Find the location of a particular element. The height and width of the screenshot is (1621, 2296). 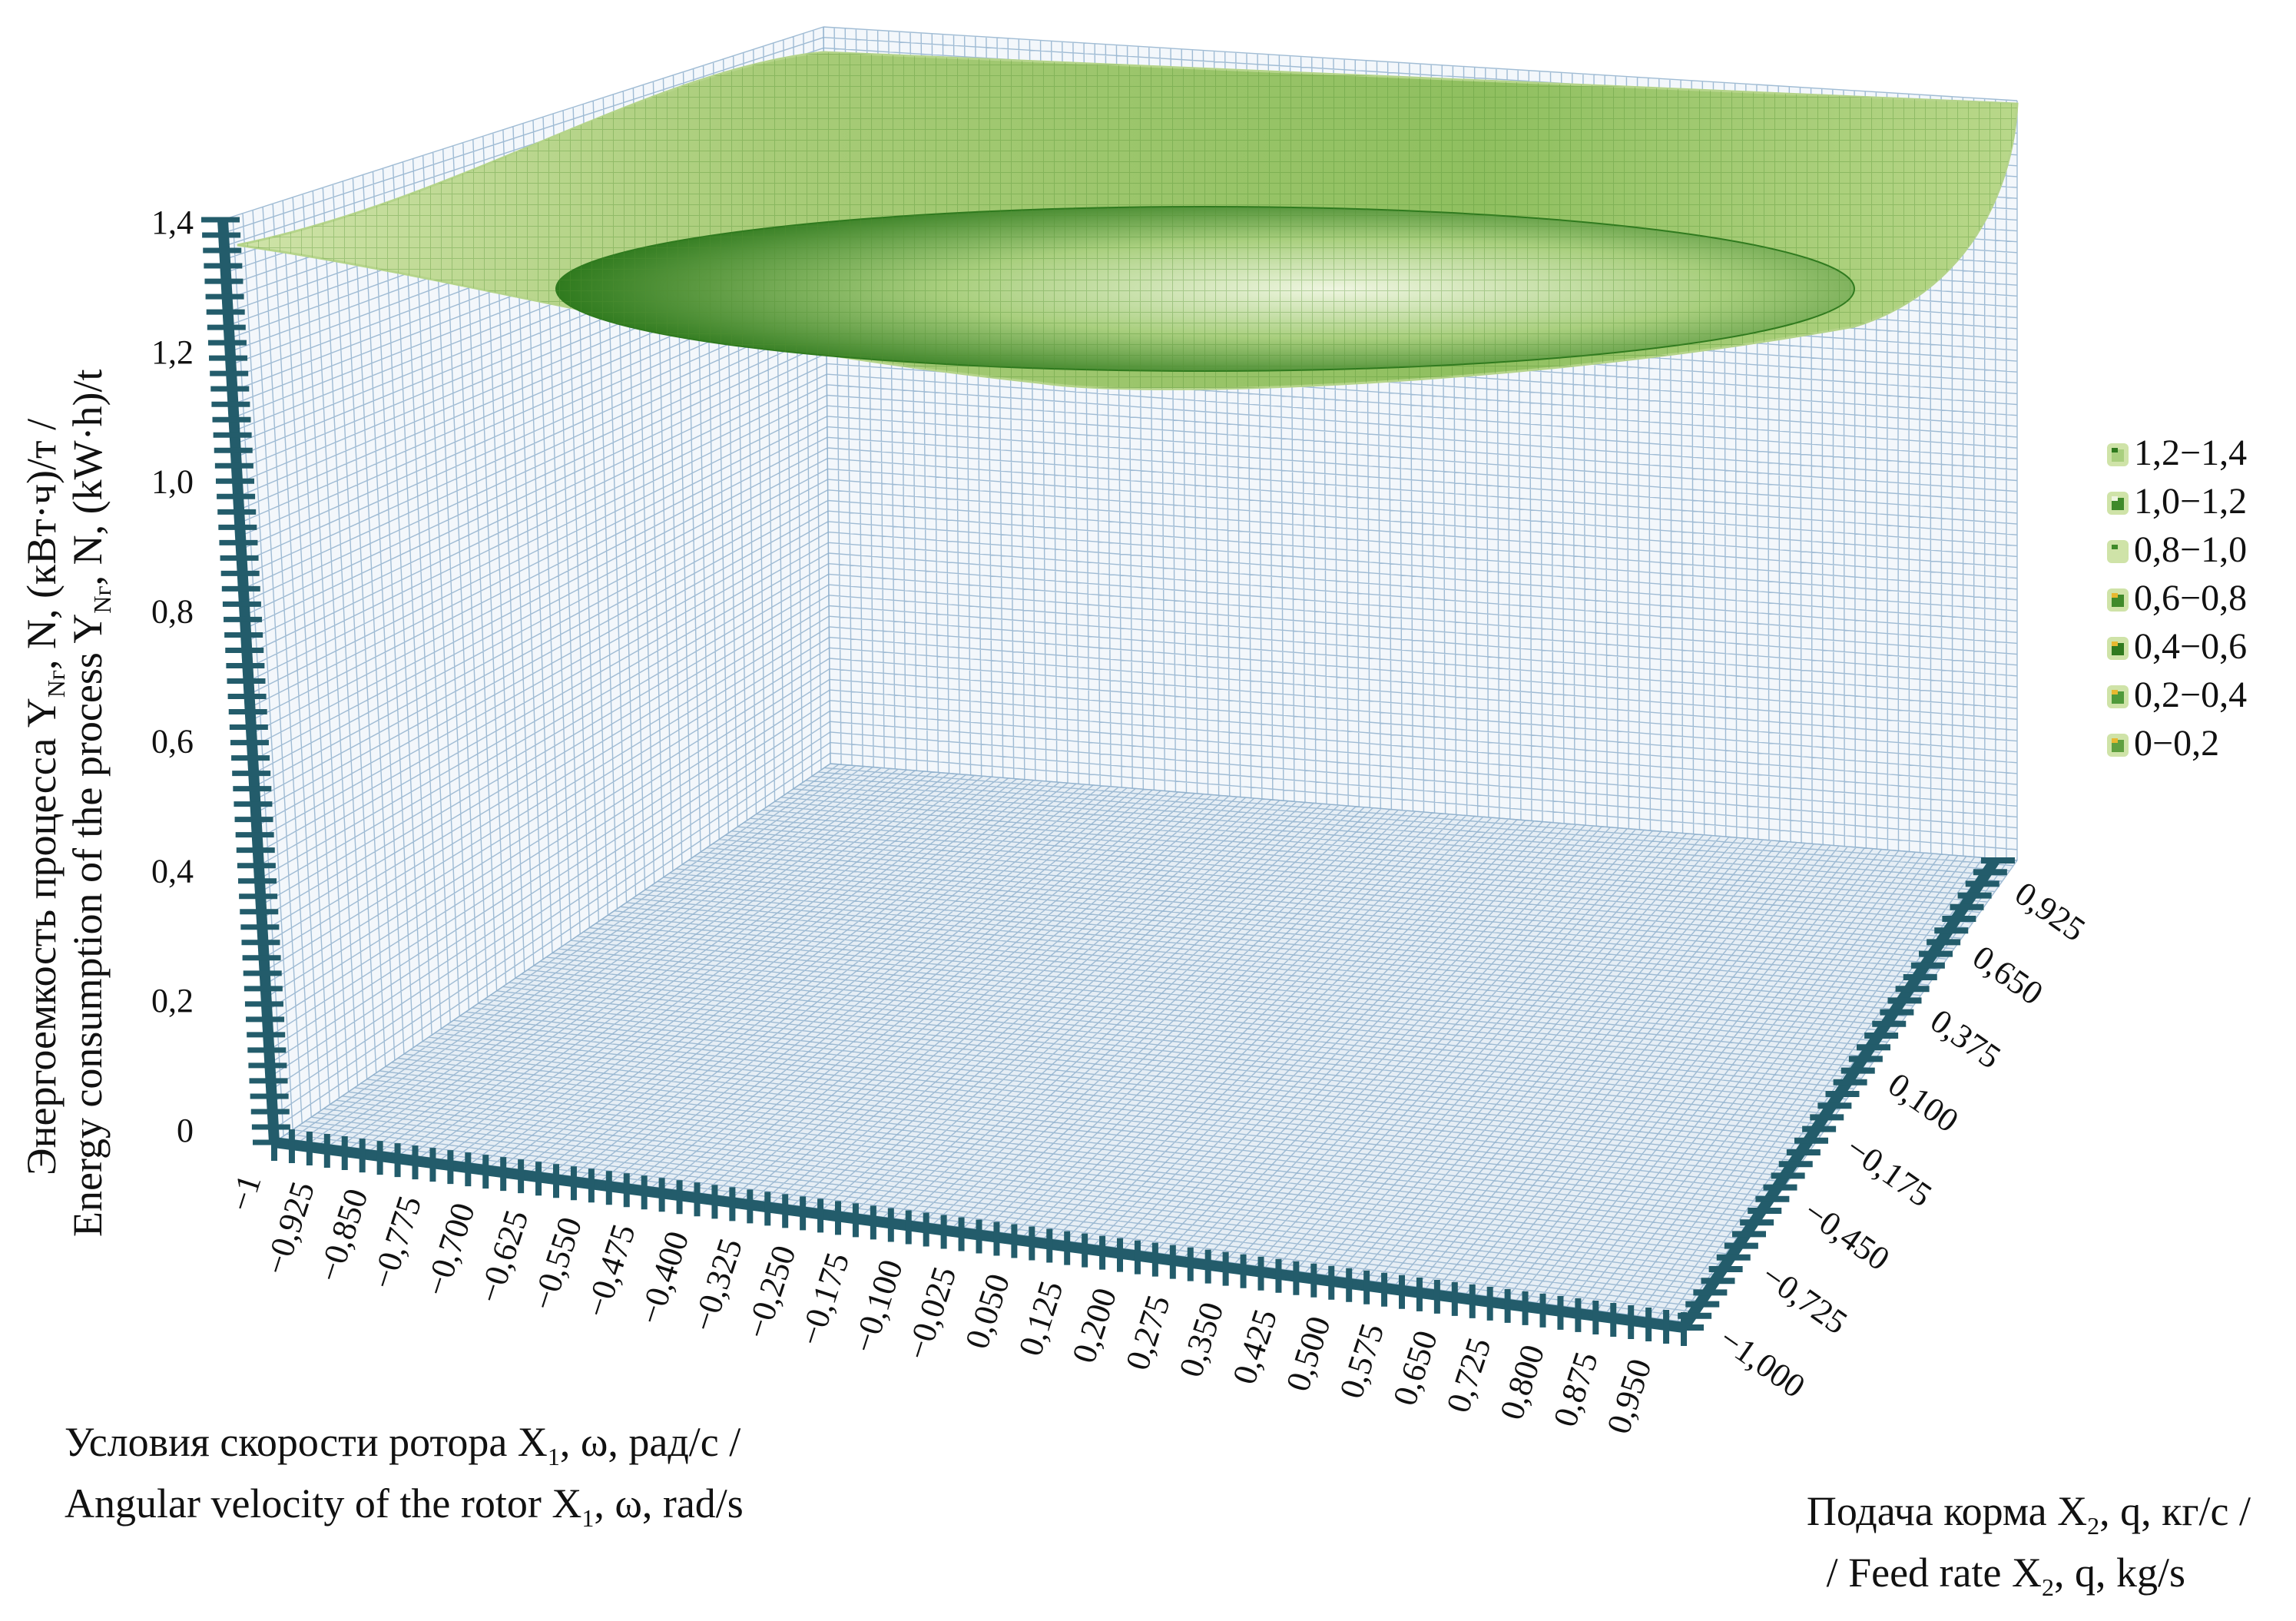

z-tick-label: 0,8 is located at coordinates (172, 612).